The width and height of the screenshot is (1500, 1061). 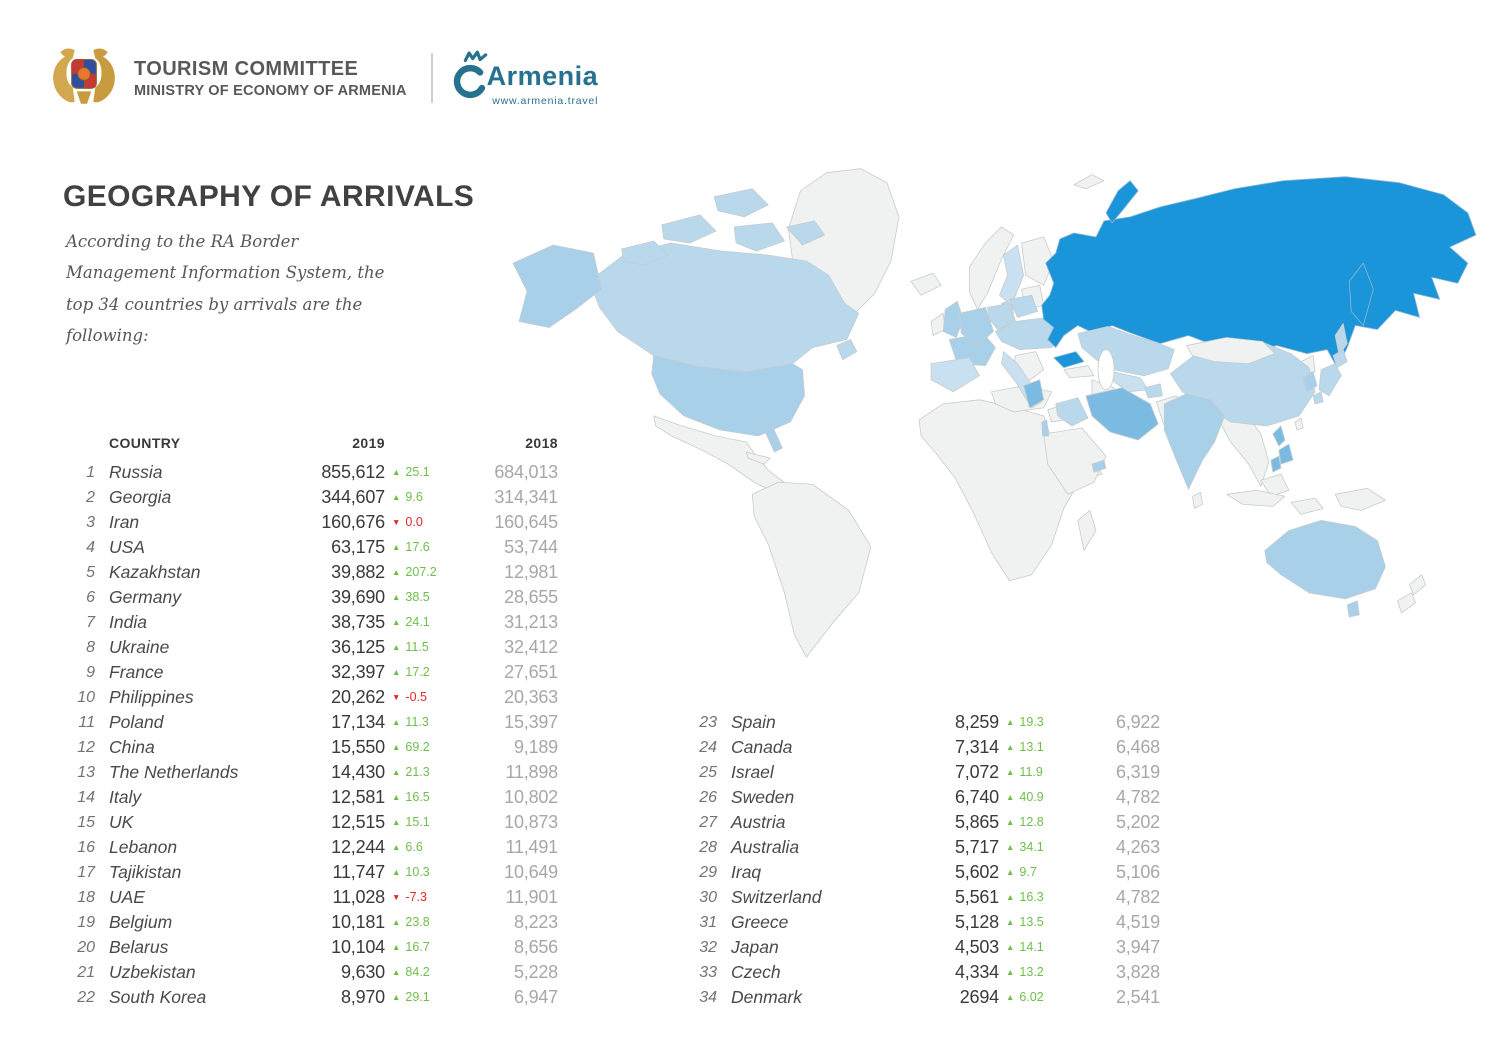 What do you see at coordinates (414, 847) in the screenshot?
I see `change-percent: 6.6` at bounding box center [414, 847].